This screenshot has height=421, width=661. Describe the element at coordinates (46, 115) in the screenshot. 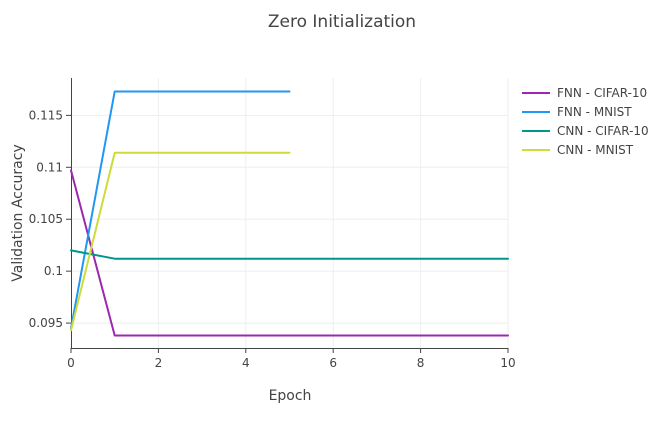

I see `y-tick-label: 0.115` at that location.